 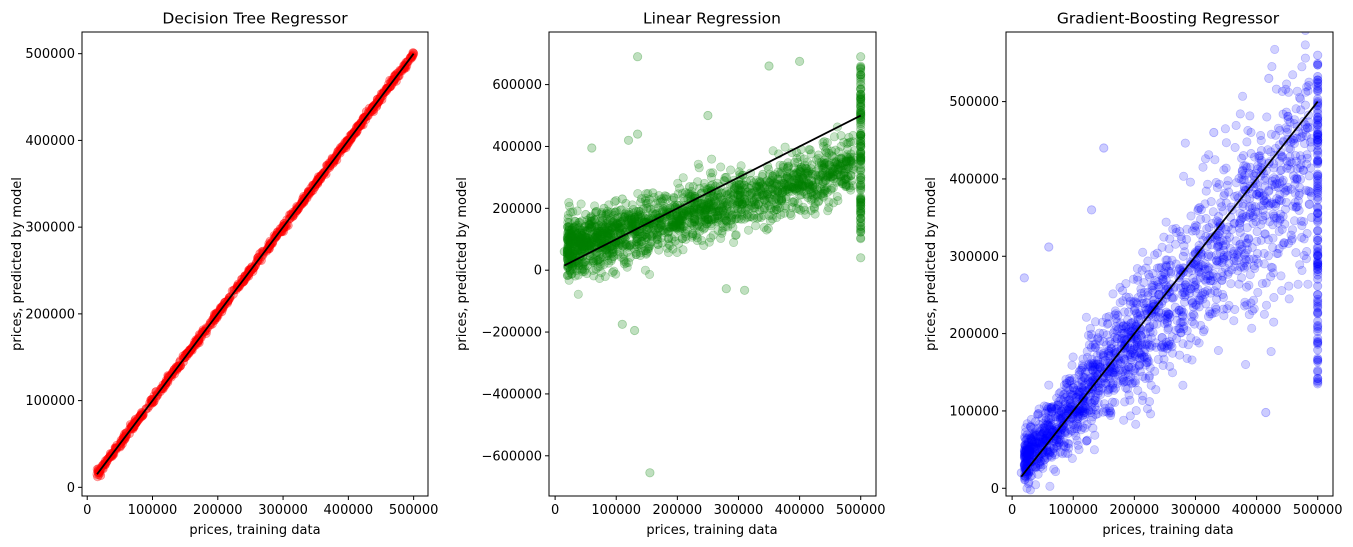 I want to click on y-tick-label: 600000, so click(x=517, y=85).